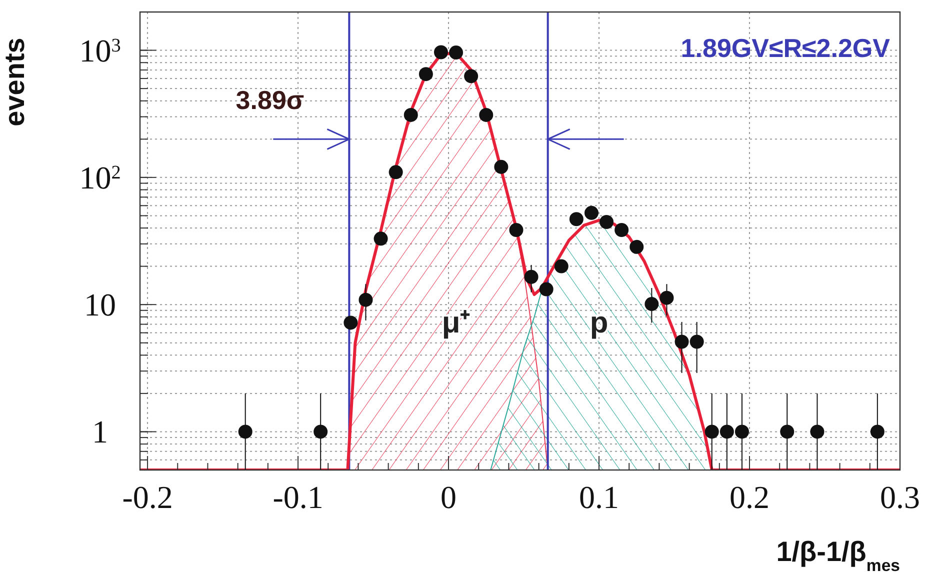 The image size is (930, 573). I want to click on y-tick-label: 10$^{2}$, so click(100, 177).